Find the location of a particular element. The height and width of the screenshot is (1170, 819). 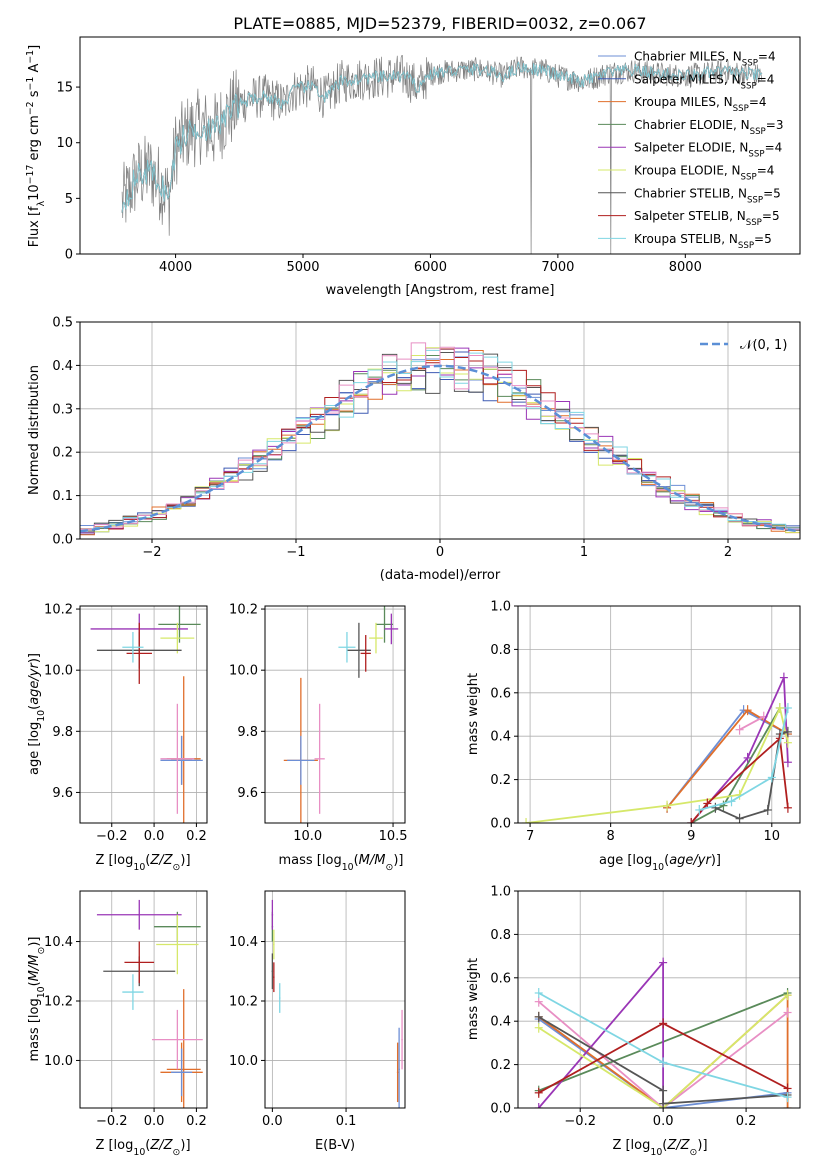

age-z-xlabel: Z [log10(Z/Z⊙)] is located at coordinates (142, 863).